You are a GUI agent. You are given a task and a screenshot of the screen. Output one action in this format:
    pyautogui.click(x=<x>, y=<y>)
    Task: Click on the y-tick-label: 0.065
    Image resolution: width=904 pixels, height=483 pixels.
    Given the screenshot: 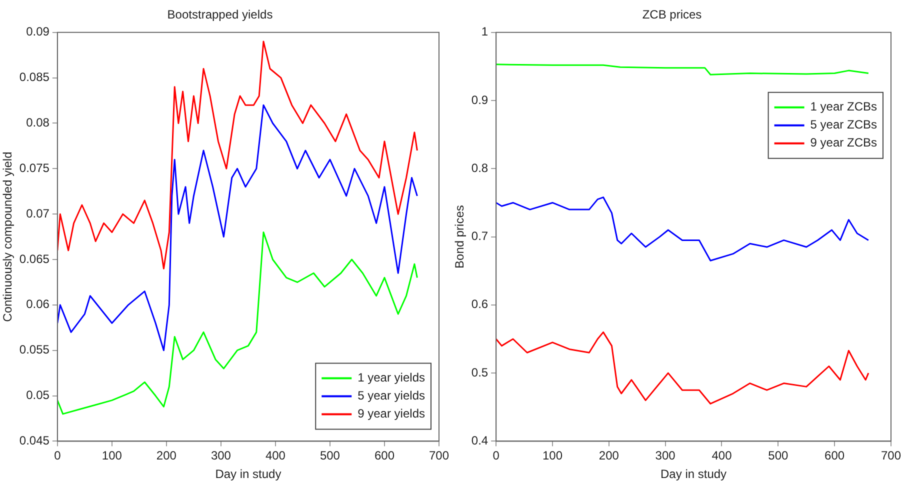 What is the action you would take?
    pyautogui.click(x=34, y=259)
    